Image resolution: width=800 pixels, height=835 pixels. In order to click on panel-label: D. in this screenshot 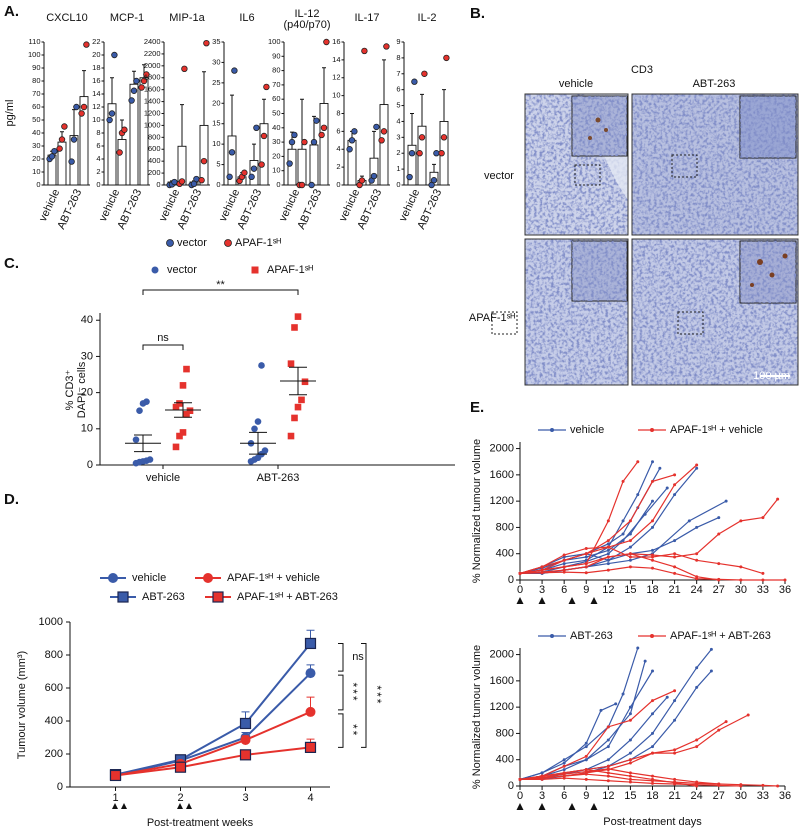, I will do `click(11, 499)`.